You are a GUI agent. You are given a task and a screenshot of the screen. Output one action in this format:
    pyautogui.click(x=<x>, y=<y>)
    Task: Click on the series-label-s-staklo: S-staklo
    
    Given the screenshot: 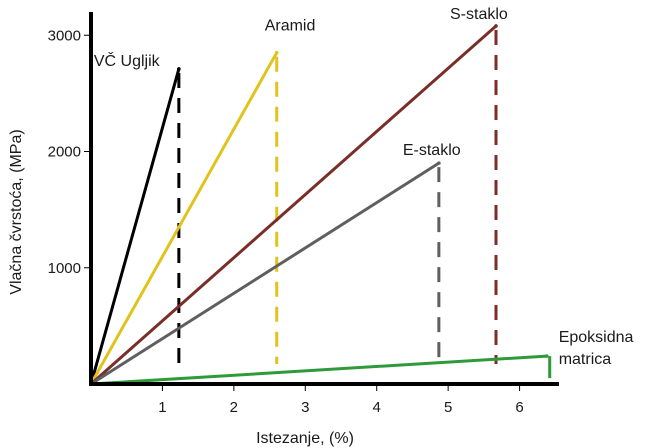 What is the action you would take?
    pyautogui.click(x=479, y=14)
    